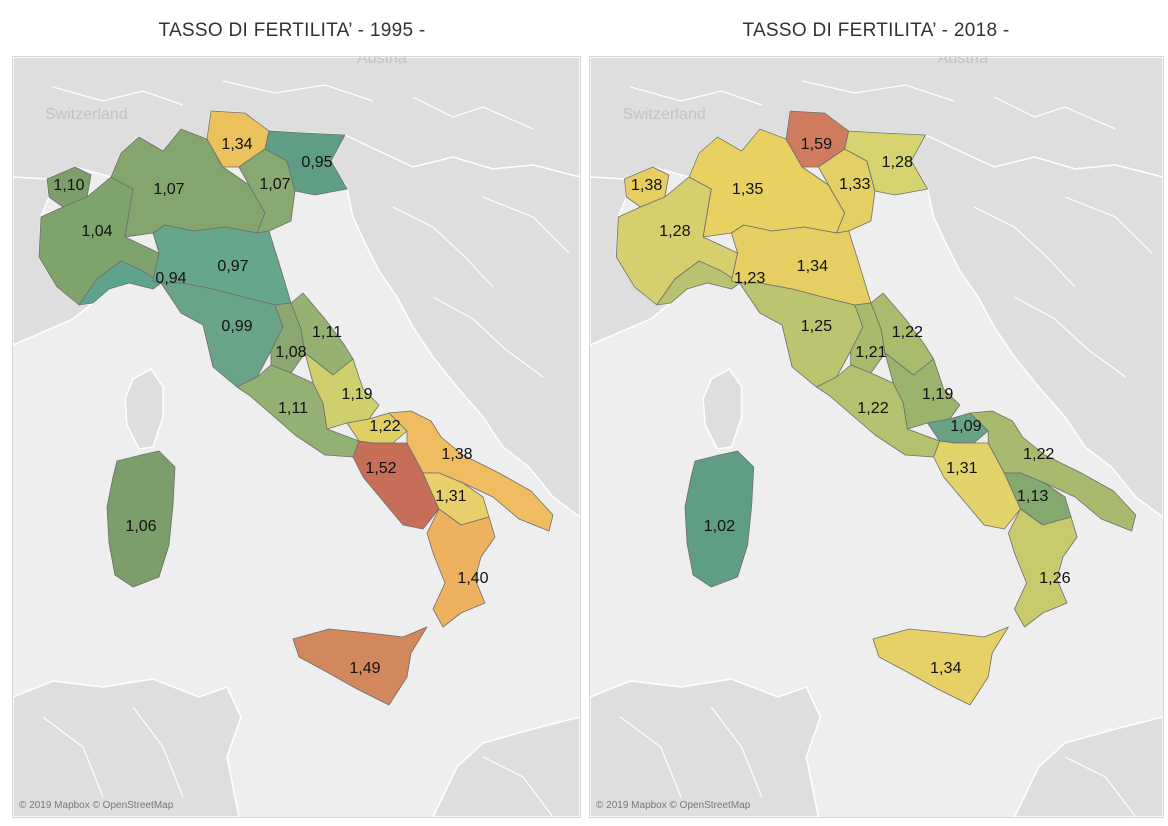  I want to click on region-value-calabria: 1,40, so click(472, 578).